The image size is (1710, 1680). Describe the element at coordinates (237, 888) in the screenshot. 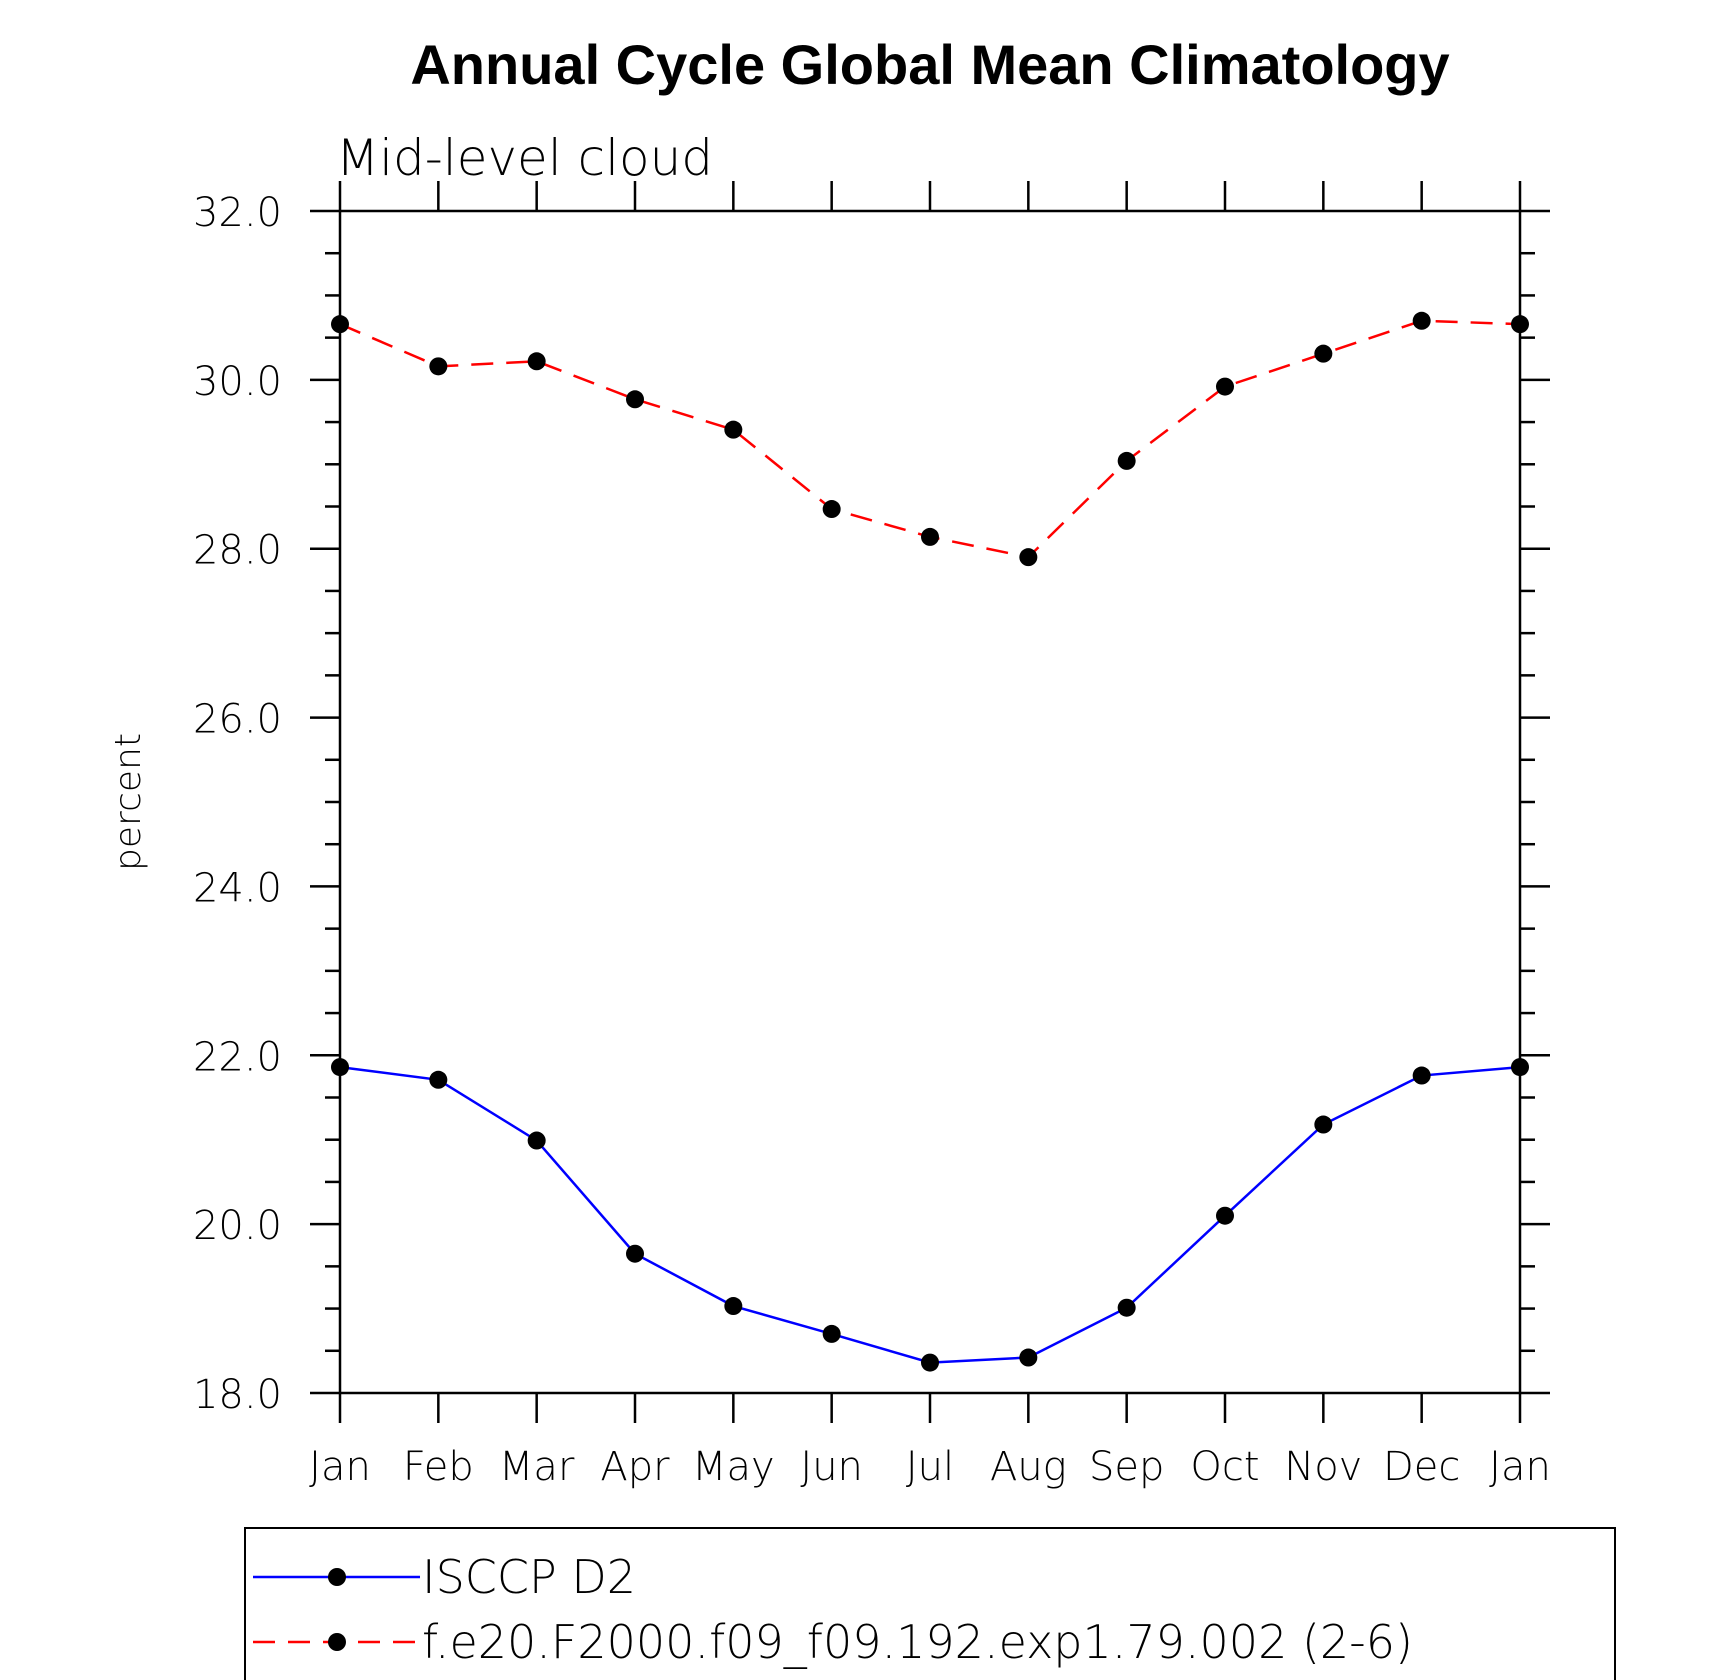

I see `y-tick-label: 24.0` at that location.